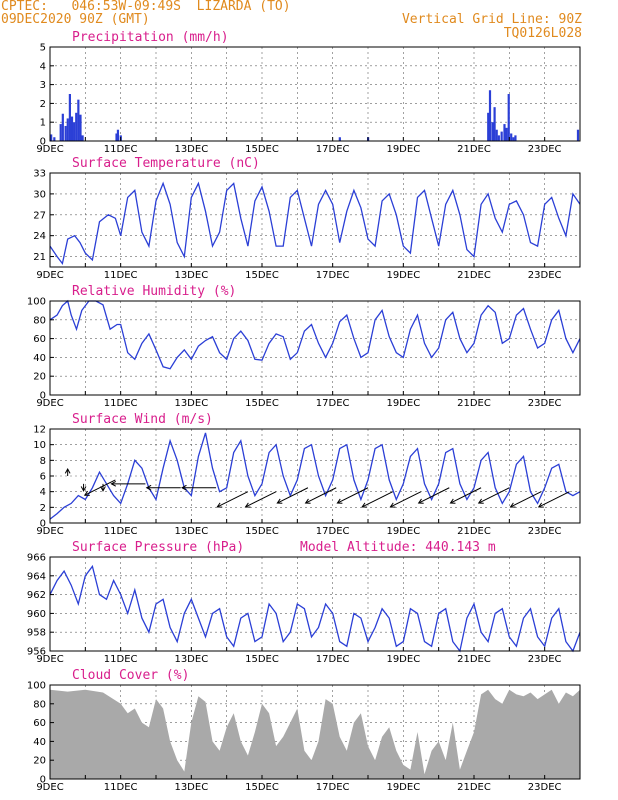 The height and width of the screenshot is (800, 618). I want to click on y-tick-label: 40, so click(39, 742).